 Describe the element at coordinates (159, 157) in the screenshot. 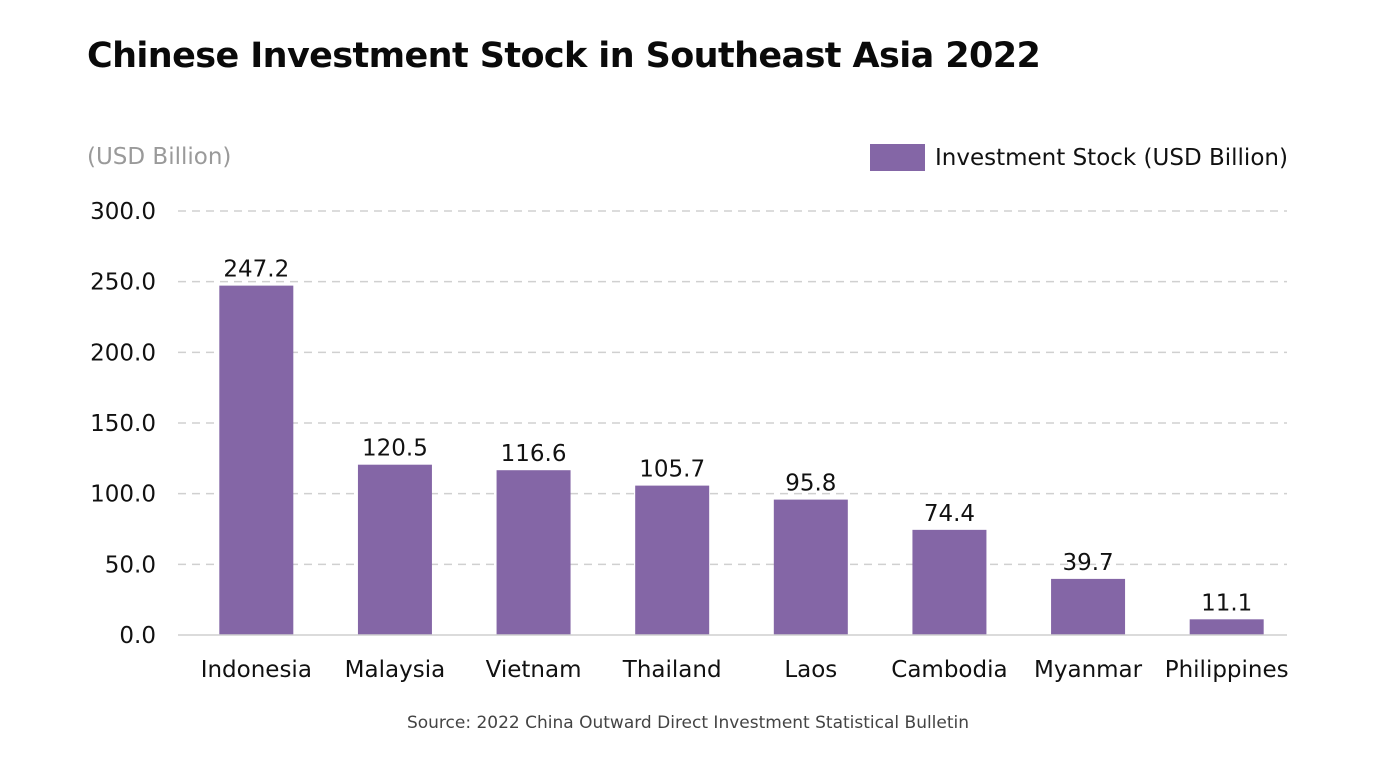

I see `y-axis-unit-label: (USD Billion)` at that location.